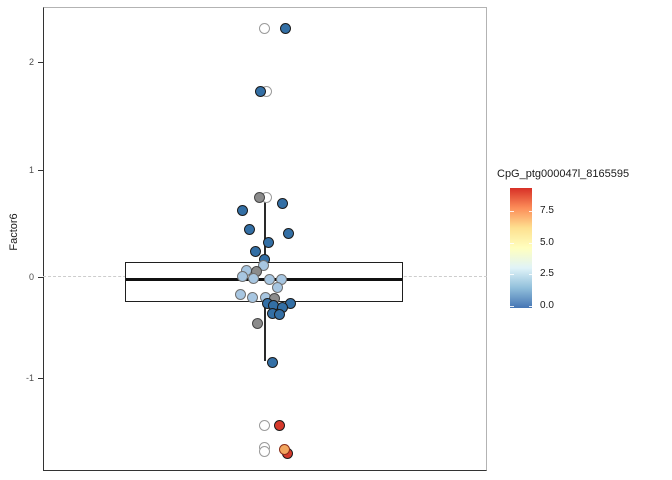 The image size is (672, 480). What do you see at coordinates (31, 277) in the screenshot?
I see `y-tick-label: 0` at bounding box center [31, 277].